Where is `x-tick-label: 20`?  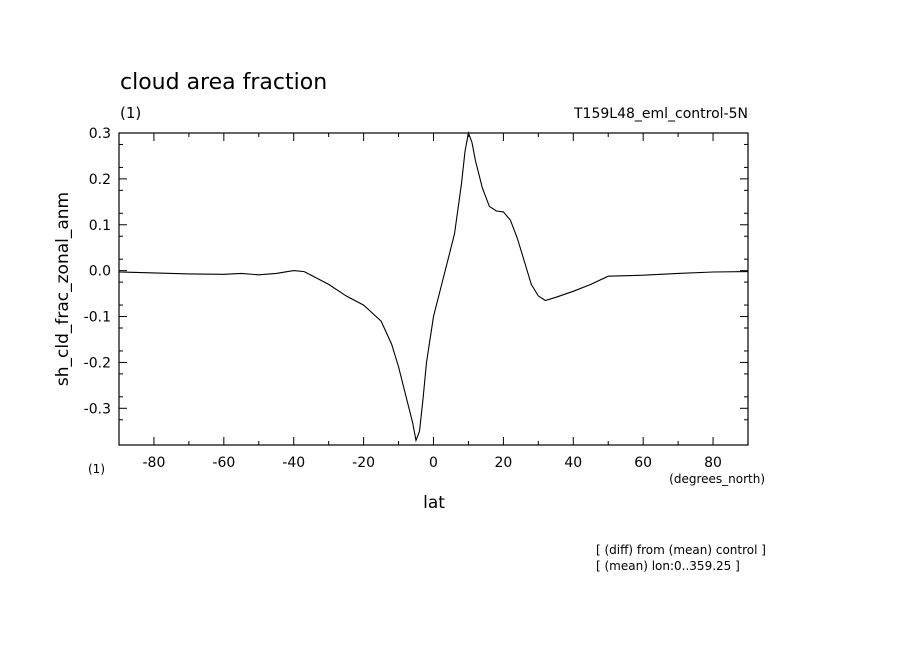
x-tick-label: 20 is located at coordinates (503, 463).